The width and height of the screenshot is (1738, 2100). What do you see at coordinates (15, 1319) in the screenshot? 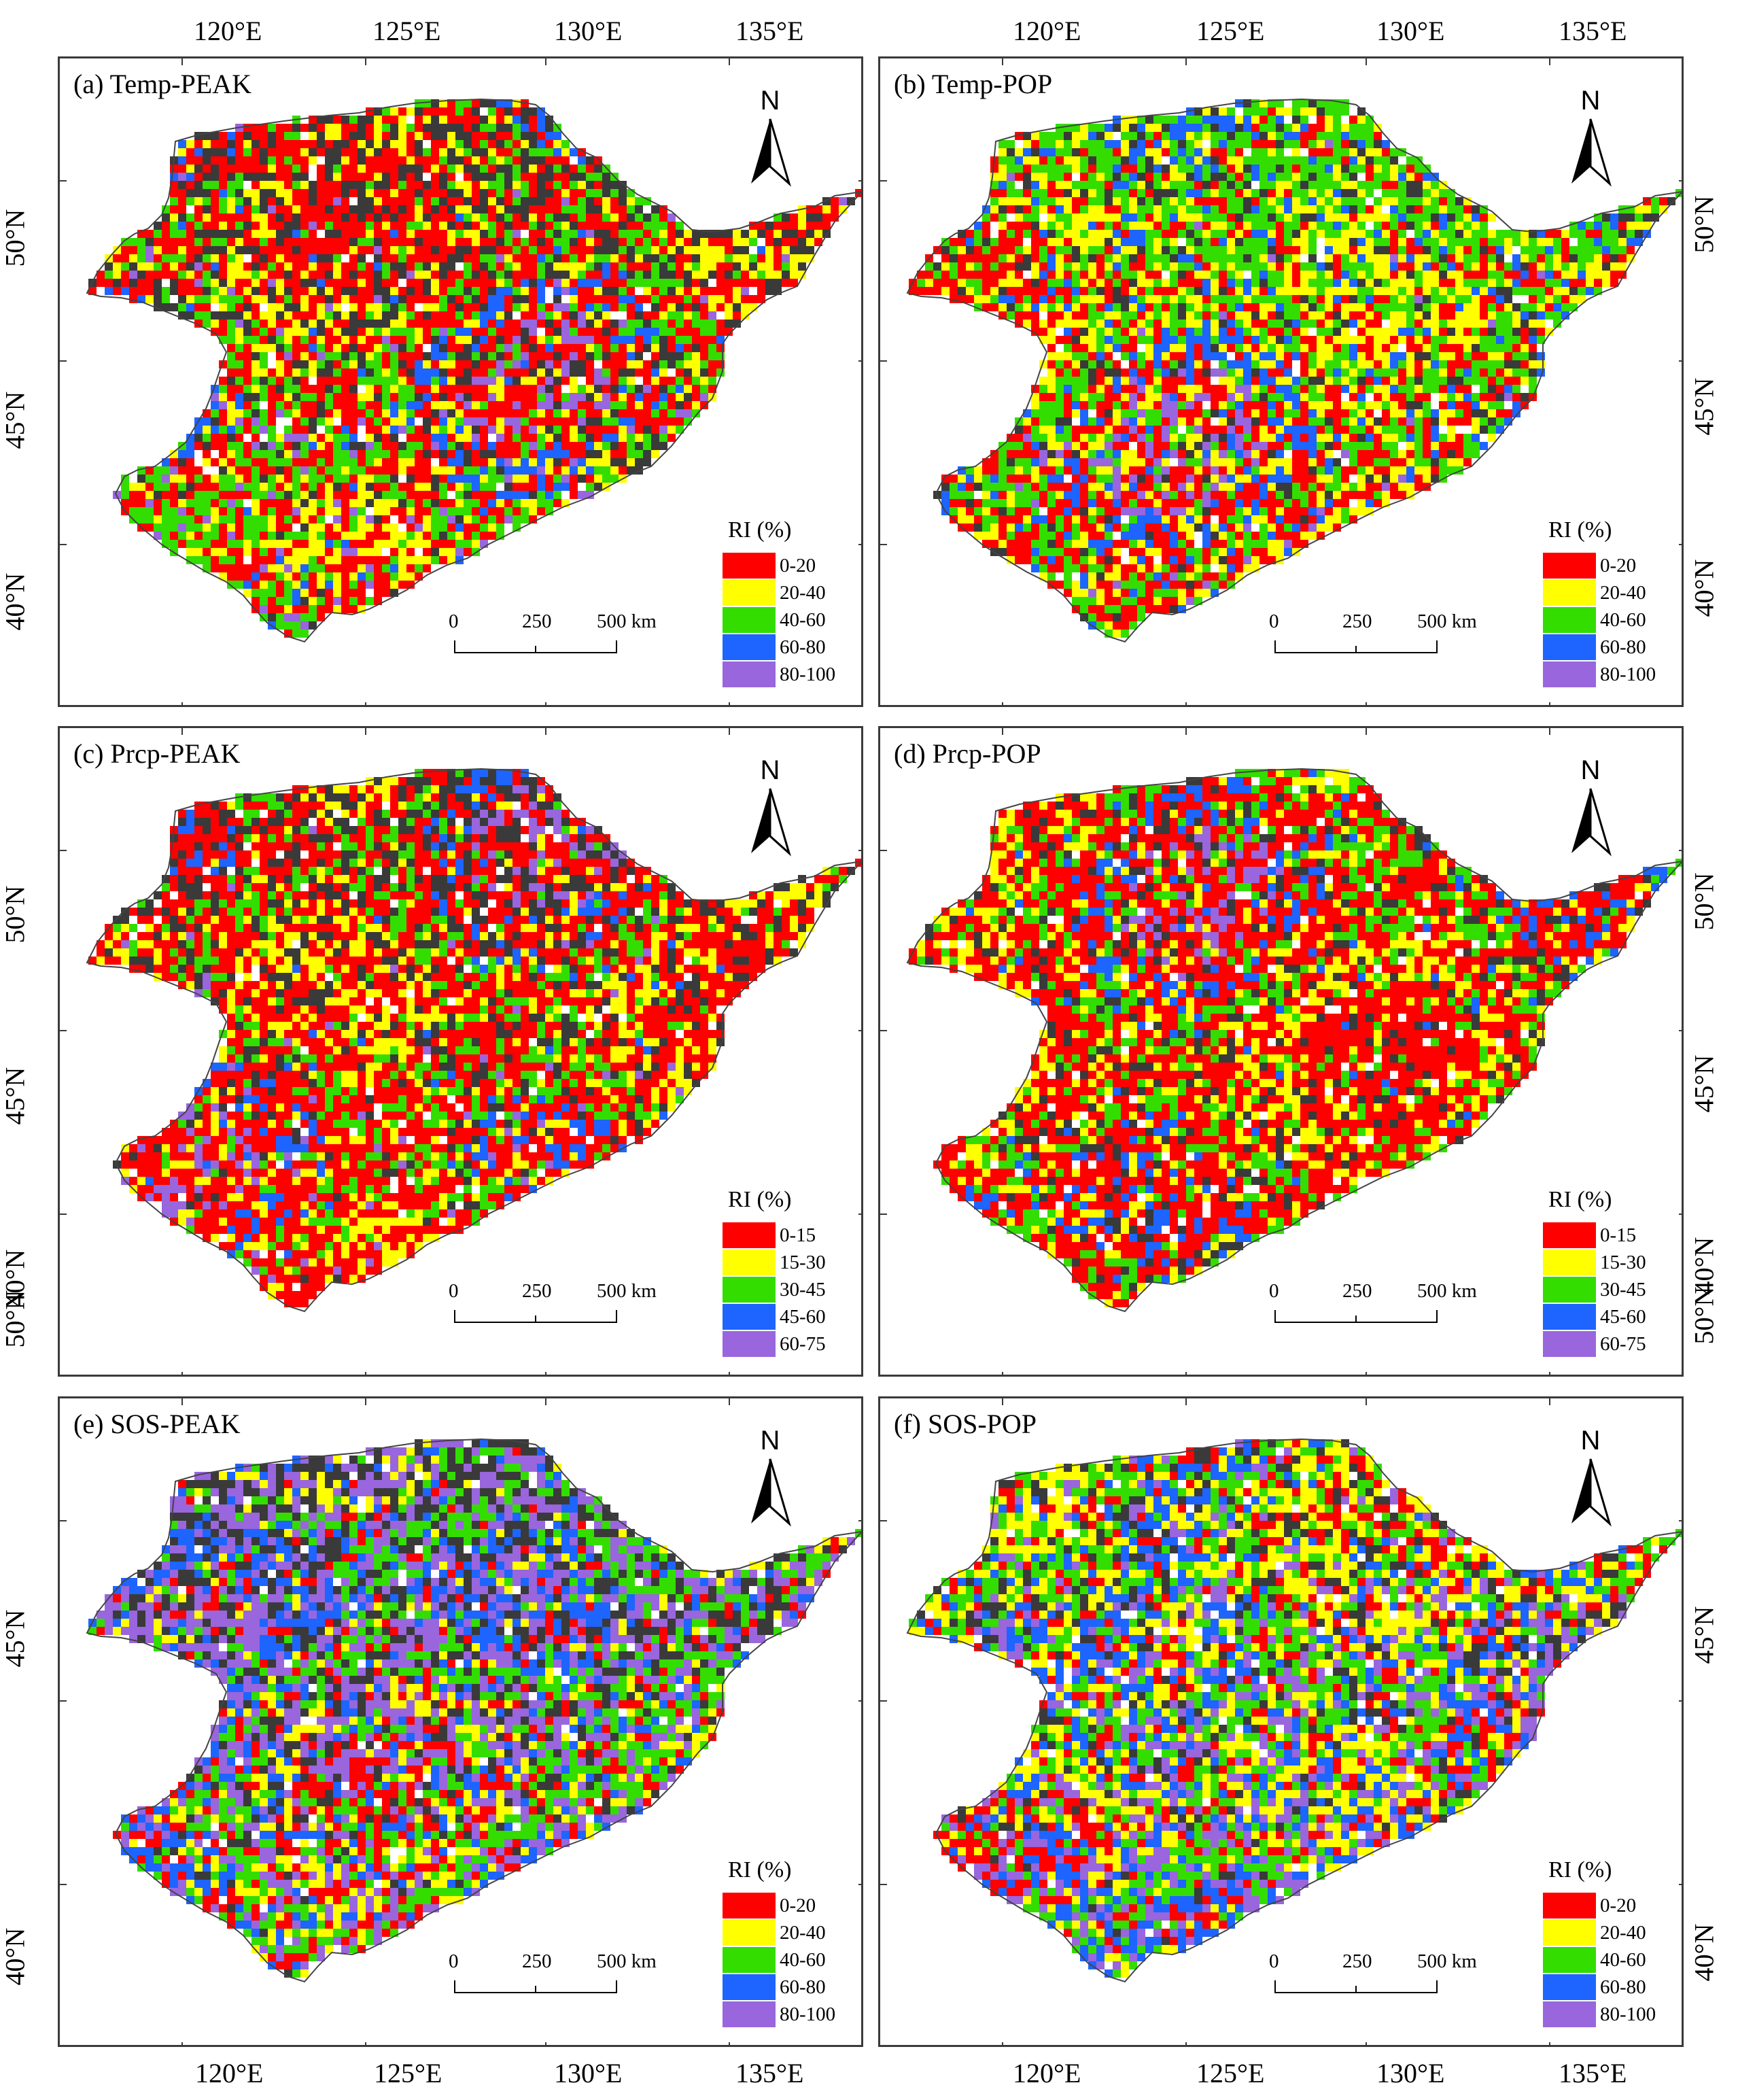
I see `lat-label-left-e-50: 50°N` at bounding box center [15, 1319].